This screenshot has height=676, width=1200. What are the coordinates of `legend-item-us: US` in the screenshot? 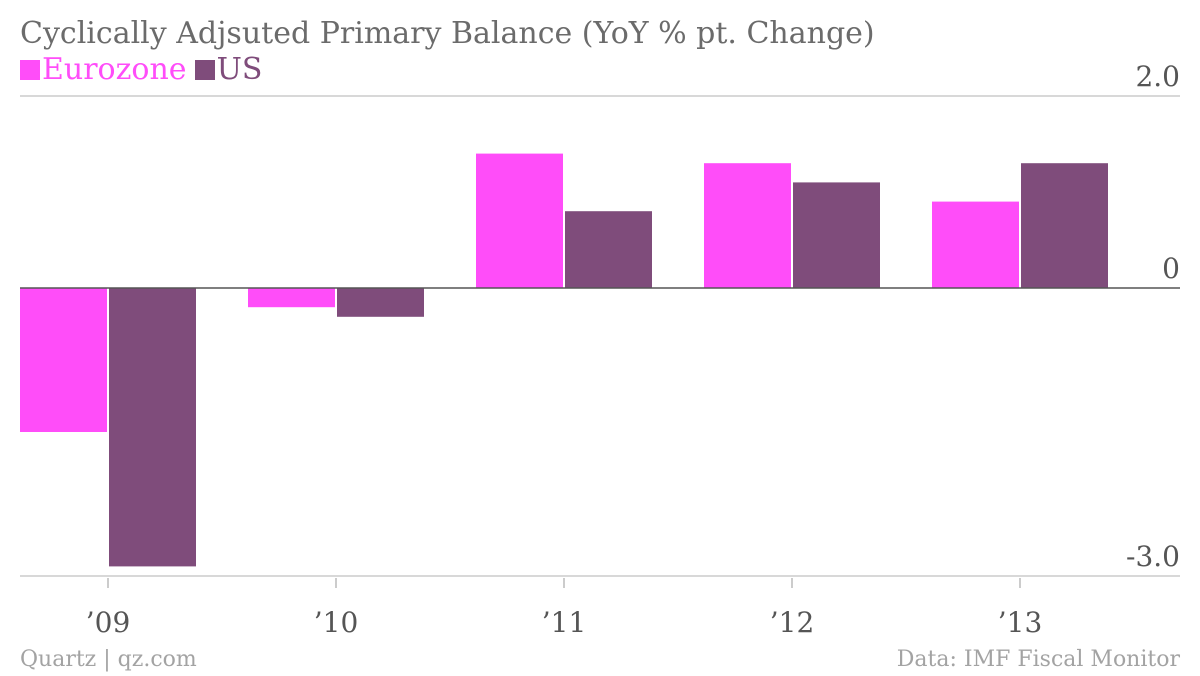 It's located at (228, 70).